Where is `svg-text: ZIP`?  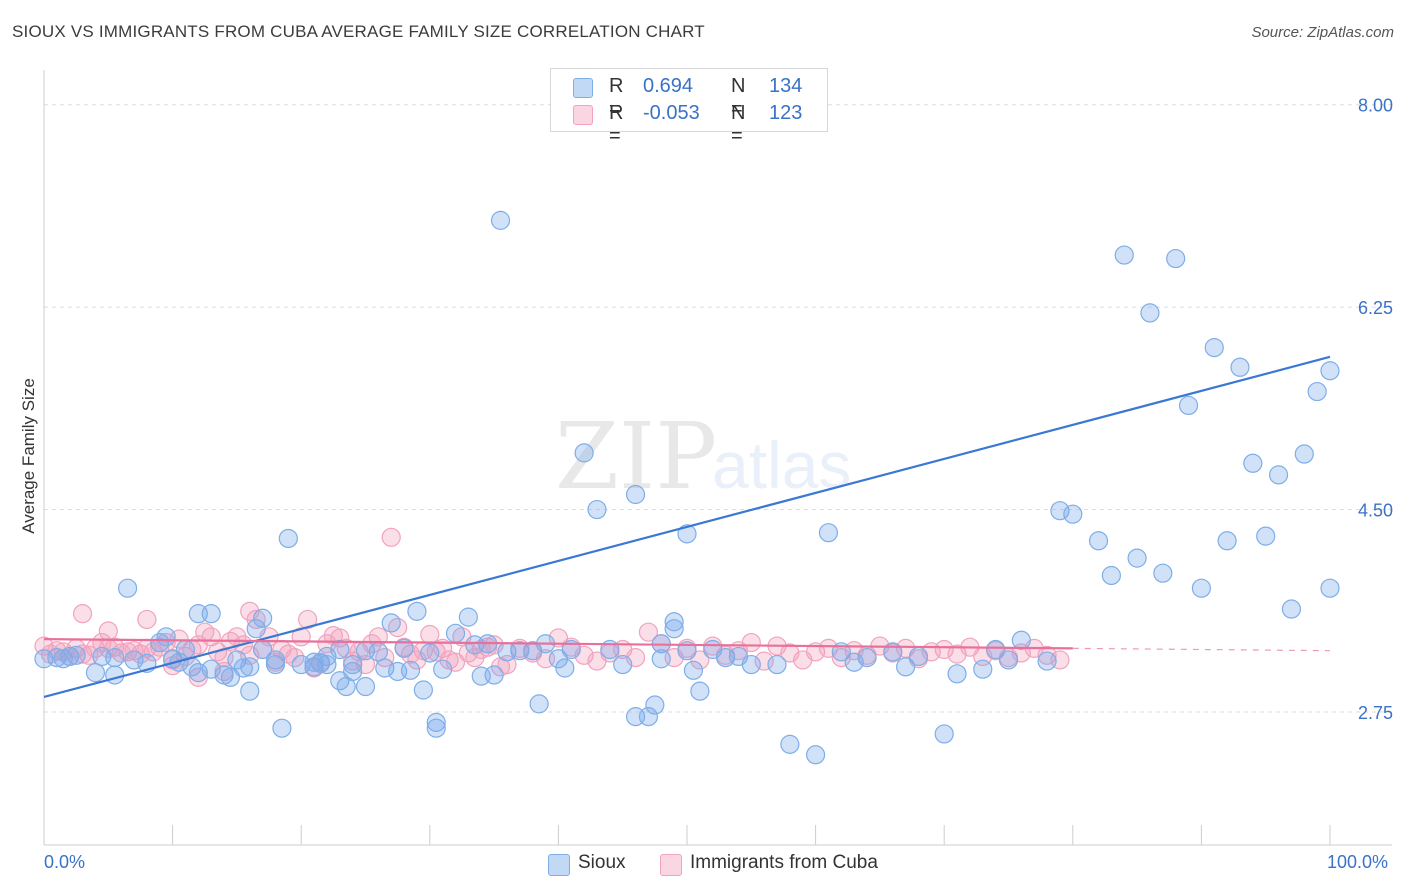 svg-text: ZIP is located at coordinates (636, 456).